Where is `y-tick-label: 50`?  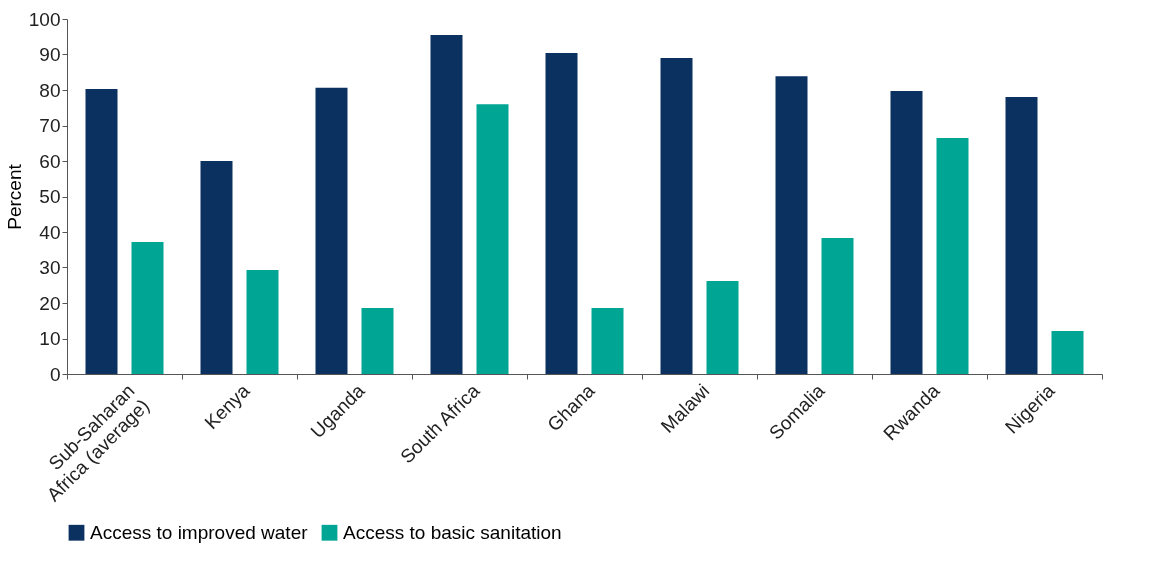
y-tick-label: 50 is located at coordinates (50, 196).